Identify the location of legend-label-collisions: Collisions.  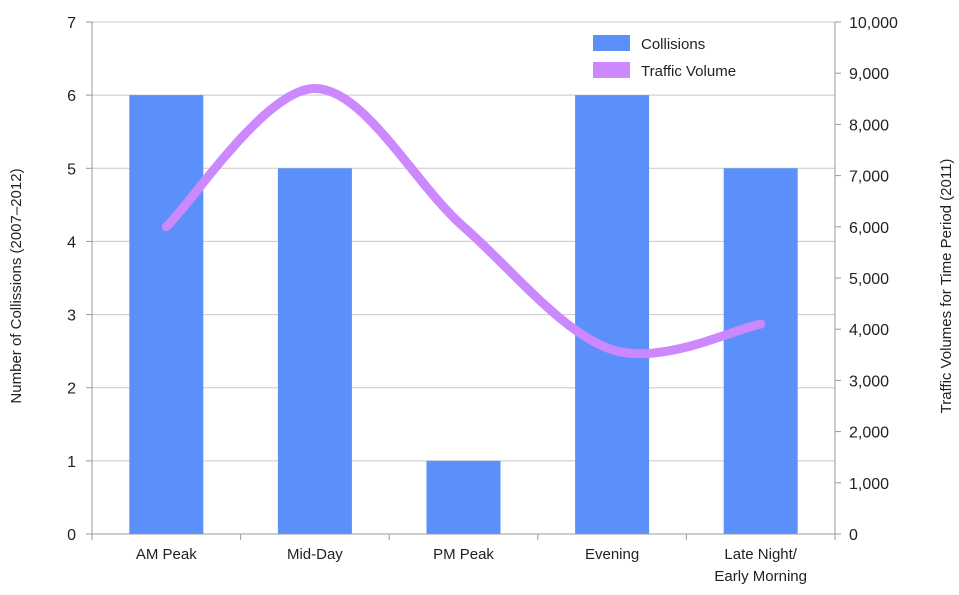
(673, 44).